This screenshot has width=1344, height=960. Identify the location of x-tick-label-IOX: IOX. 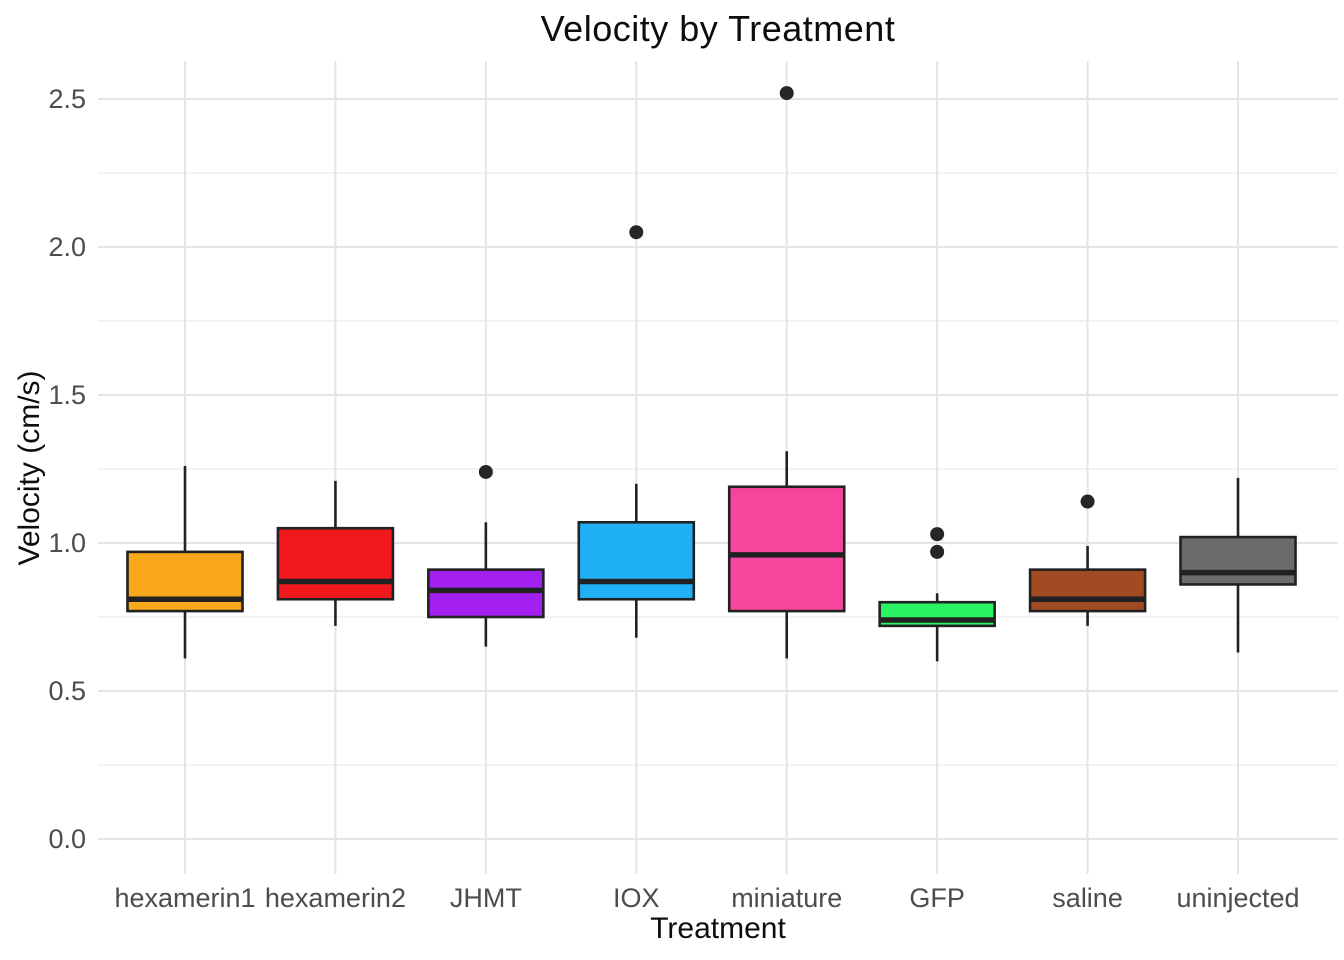
(636, 898).